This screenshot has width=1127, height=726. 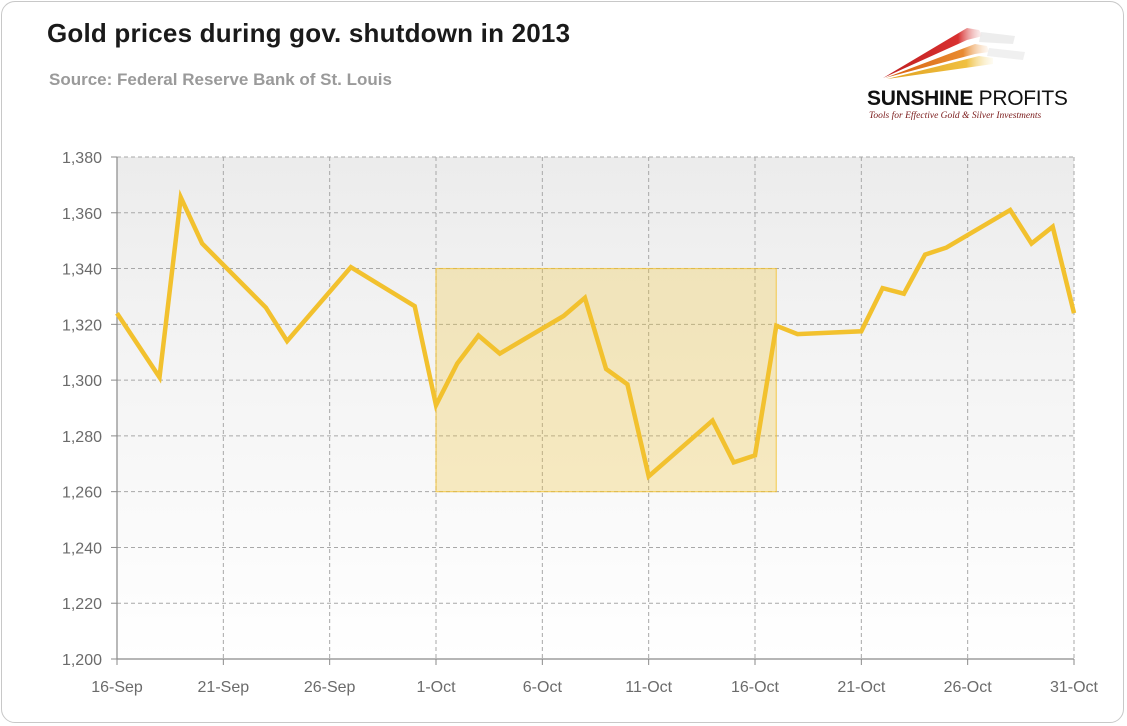 I want to click on y-tick-label: 1,320, so click(x=82, y=325).